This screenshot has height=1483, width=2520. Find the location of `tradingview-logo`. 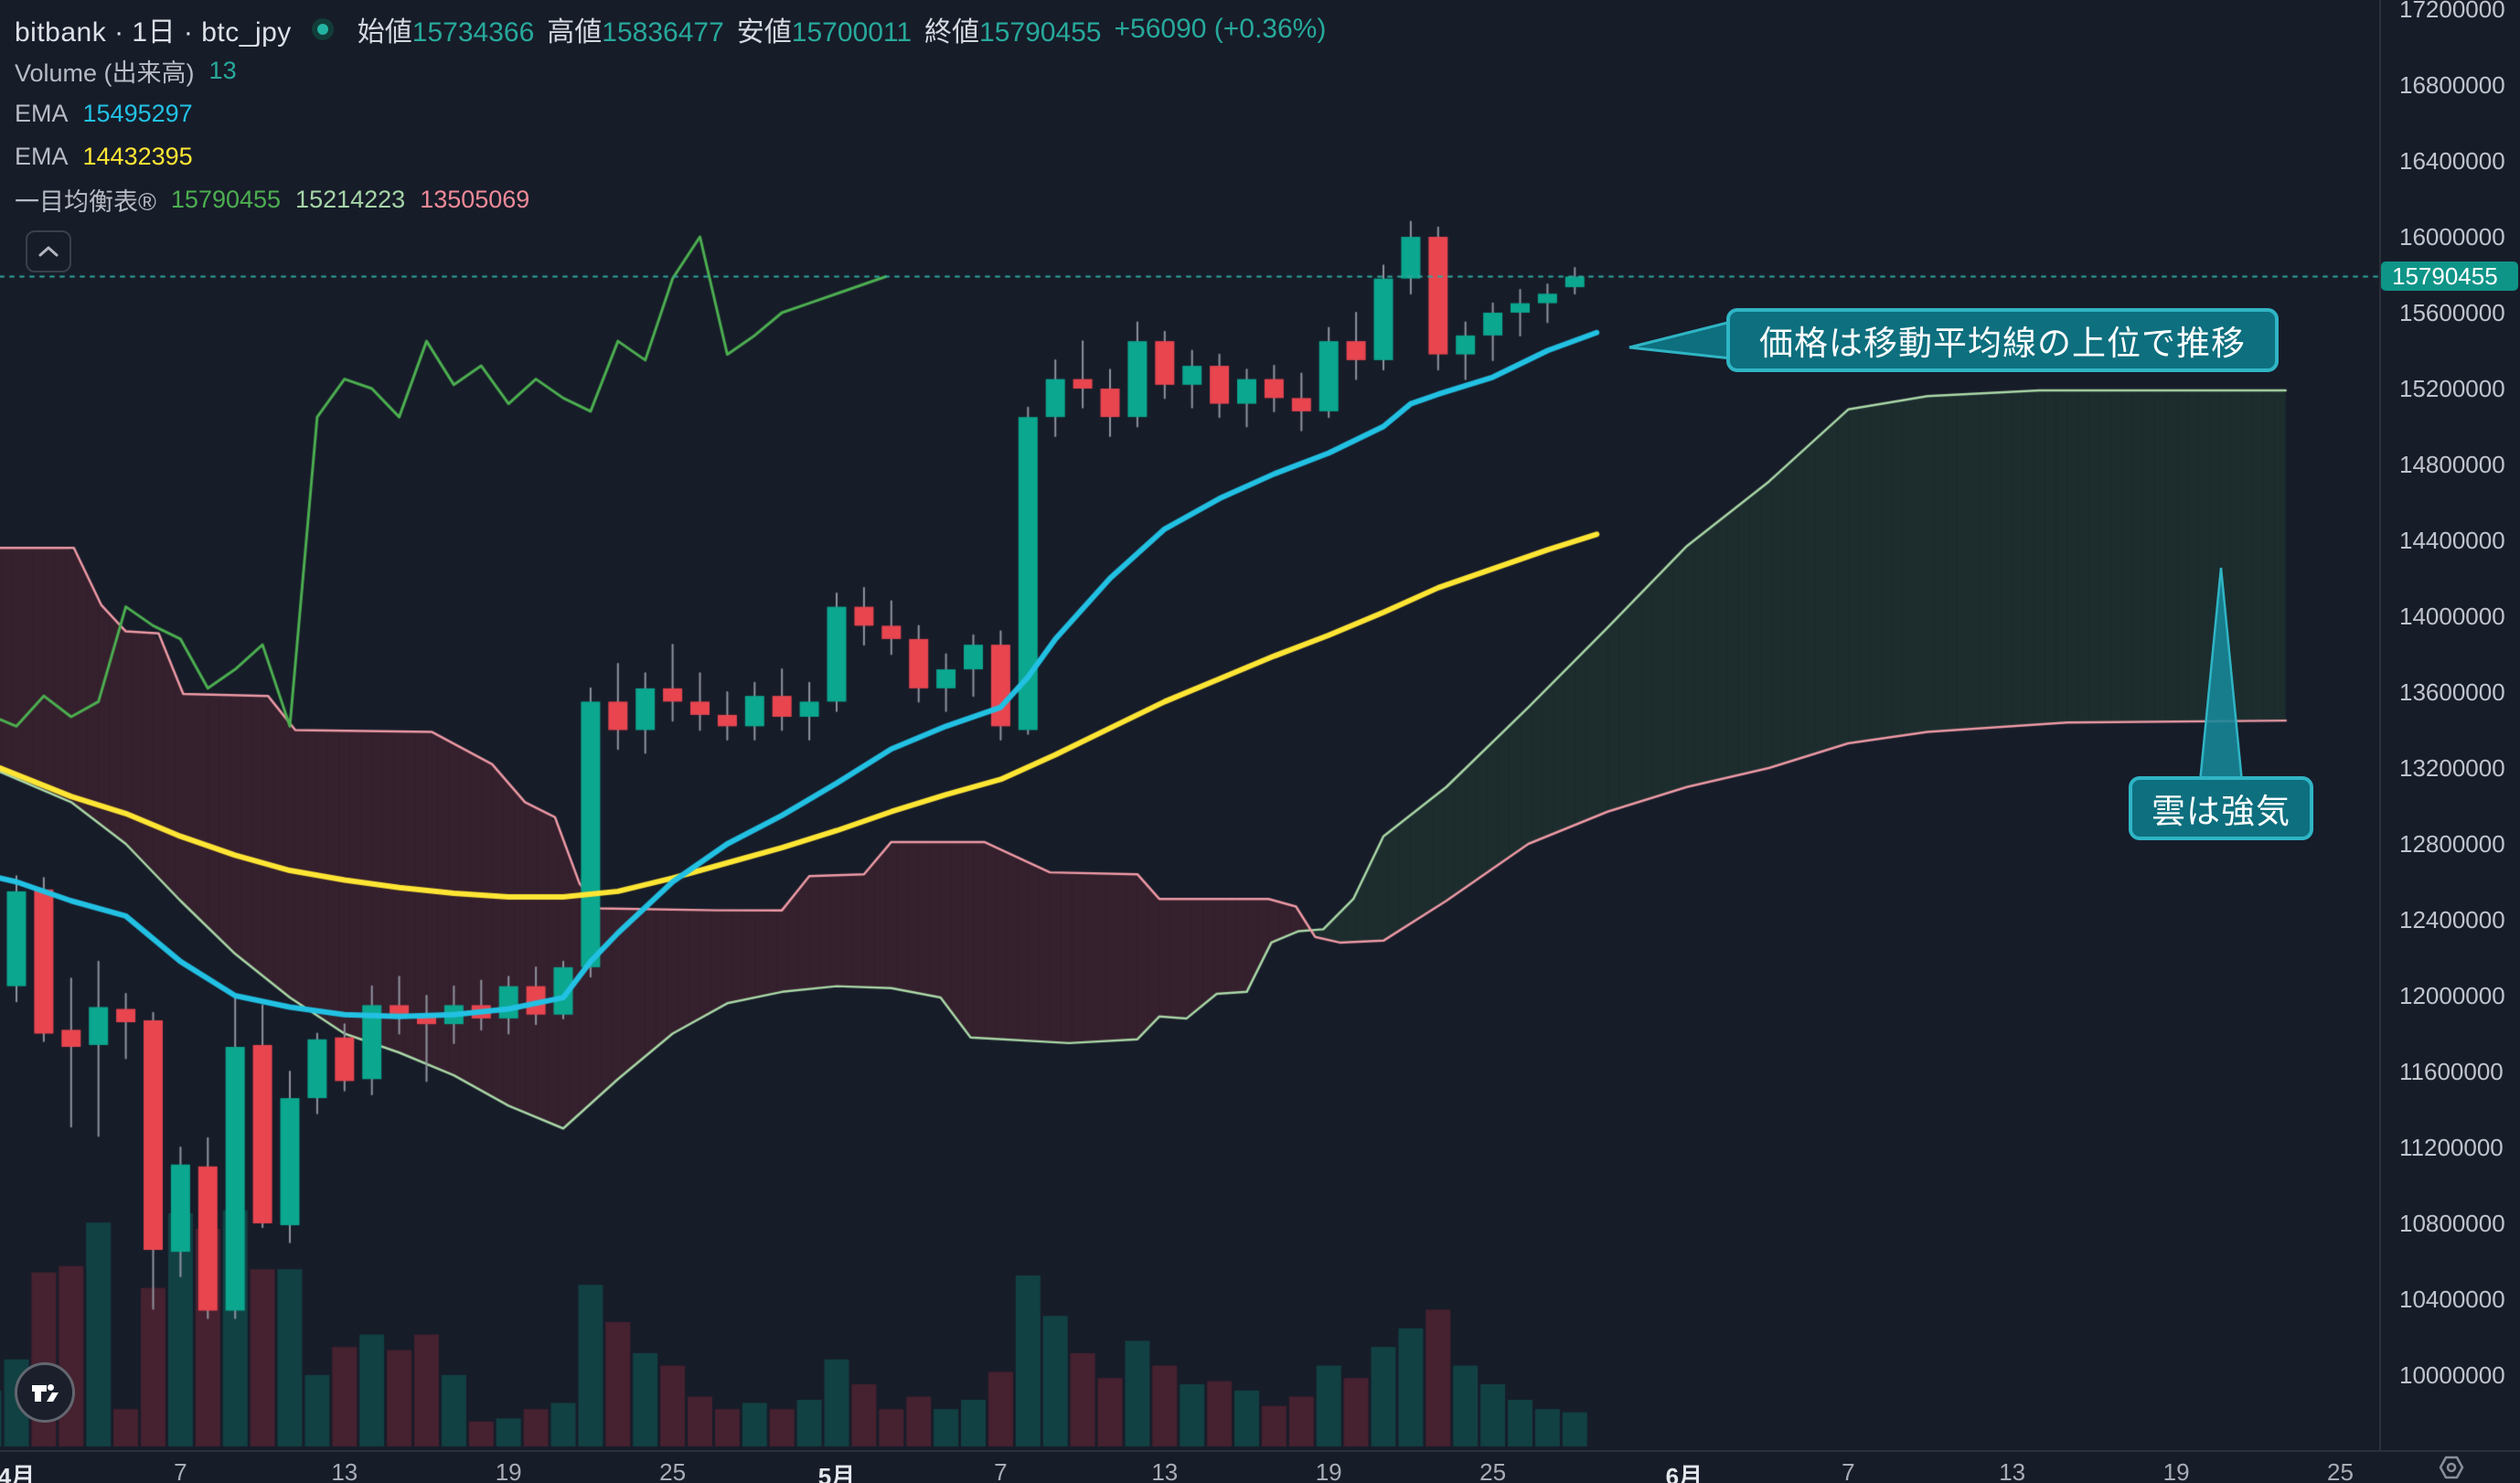

tradingview-logo is located at coordinates (45, 1392).